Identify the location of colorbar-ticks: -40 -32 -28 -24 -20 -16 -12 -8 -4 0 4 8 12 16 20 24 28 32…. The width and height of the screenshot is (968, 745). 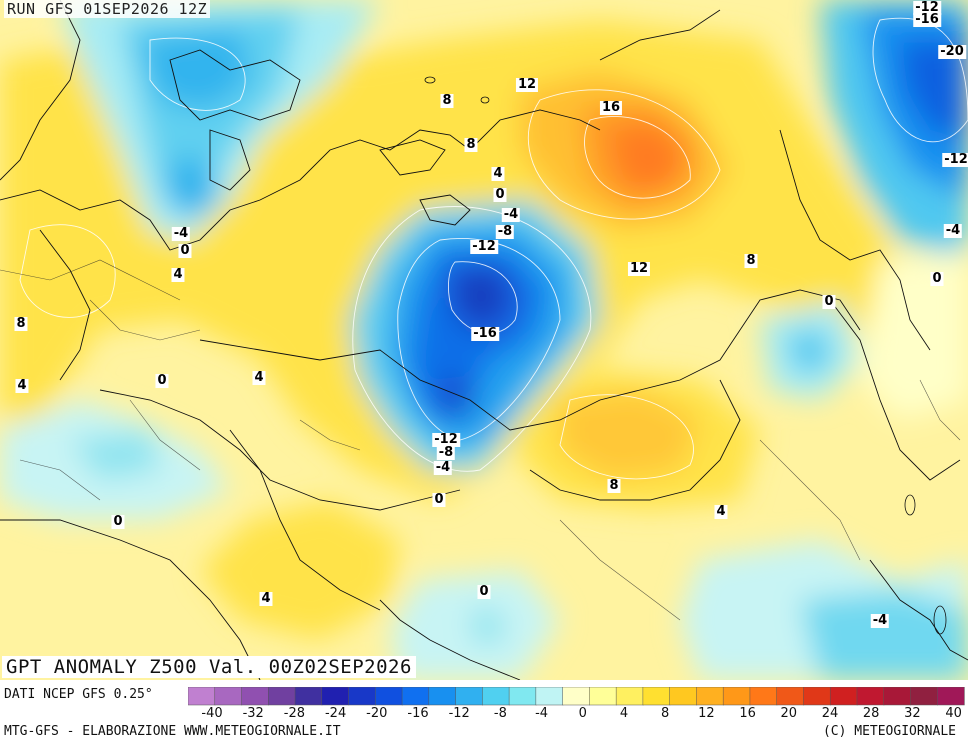
(578, 714).